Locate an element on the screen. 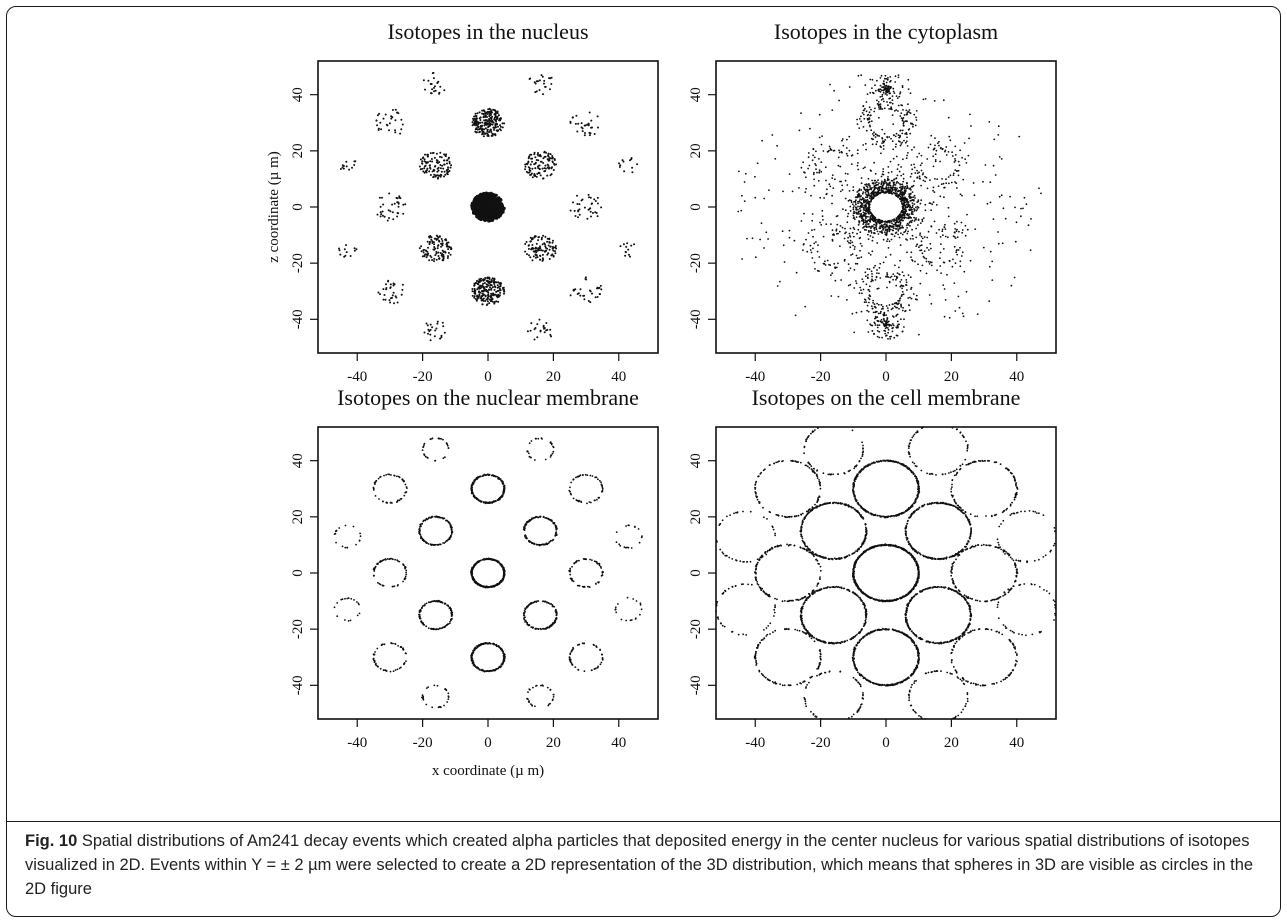 Image resolution: width=1287 pixels, height=923 pixels. y-tick-label: -40 is located at coordinates (298, 319).